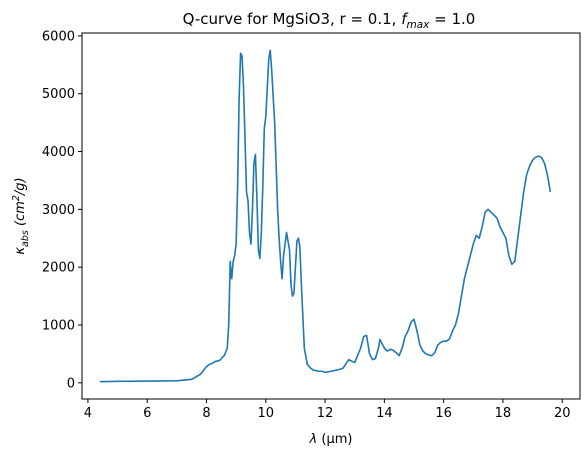  Describe the element at coordinates (147, 413) in the screenshot. I see `x-tick-label: 6` at that location.